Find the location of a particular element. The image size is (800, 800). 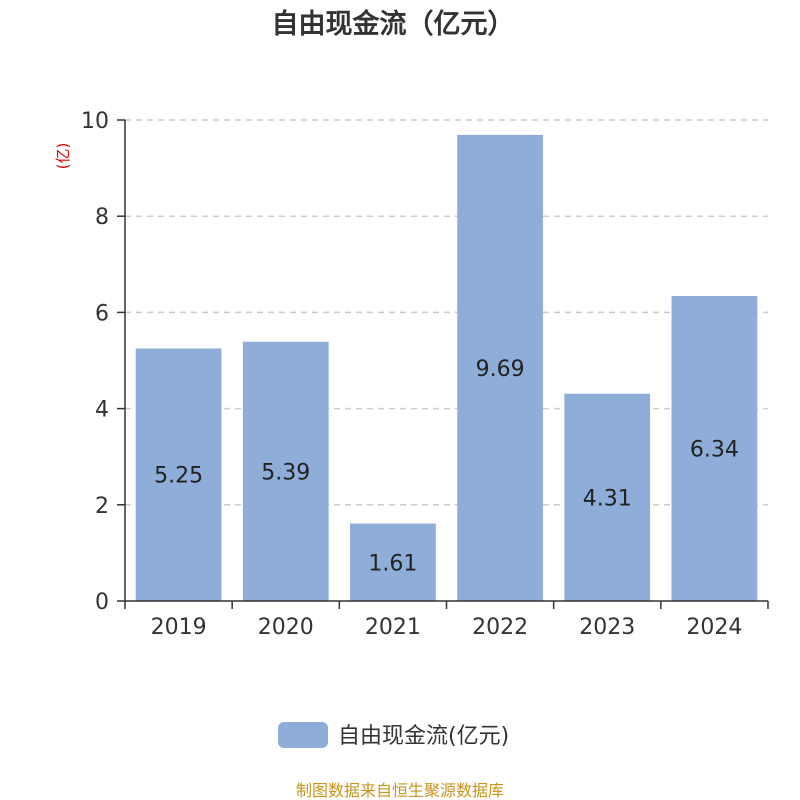

y-tick-label: 8 is located at coordinates (102, 217).